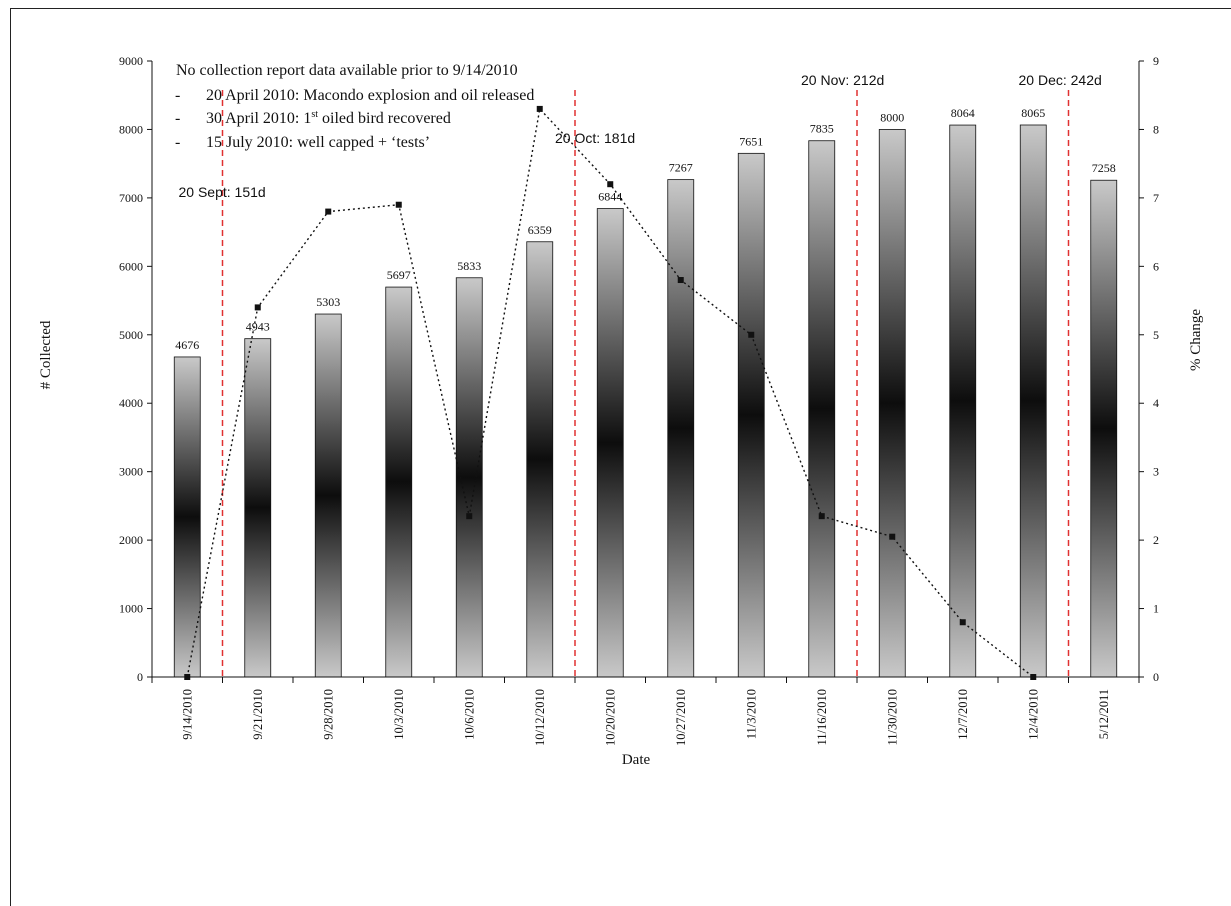 The image size is (1231, 906). Describe the element at coordinates (328, 302) in the screenshot. I see `bar-value-label-3: 5303` at that location.